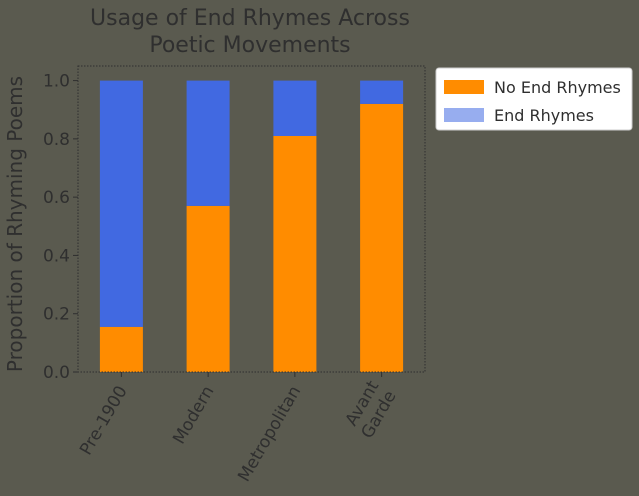 This screenshot has height=496, width=639. I want to click on x-tick-label-1-line-0: Modern, so click(193, 415).